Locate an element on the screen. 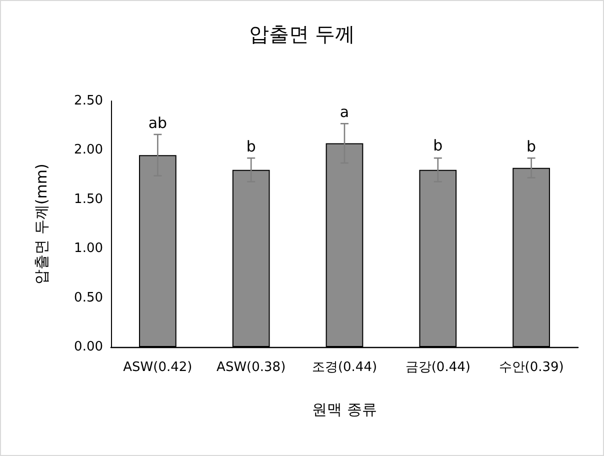 The image size is (604, 456). annotation: a is located at coordinates (345, 112).